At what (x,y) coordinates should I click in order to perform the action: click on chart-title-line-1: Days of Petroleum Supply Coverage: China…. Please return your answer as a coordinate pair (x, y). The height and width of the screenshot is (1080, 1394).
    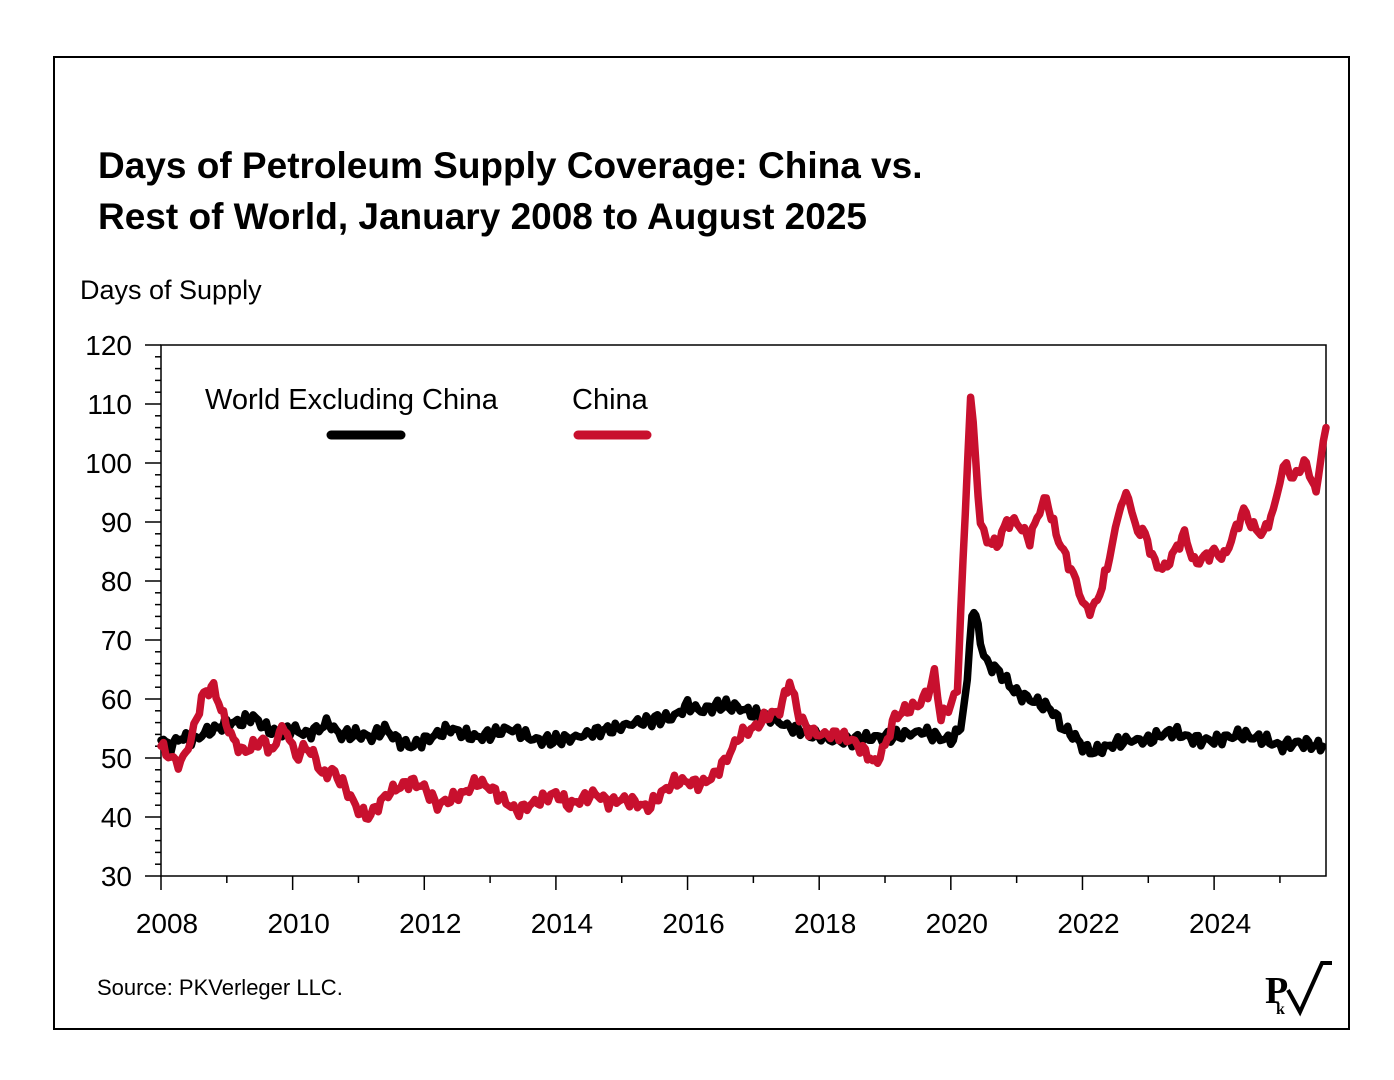
    Looking at the image, I should click on (510, 165).